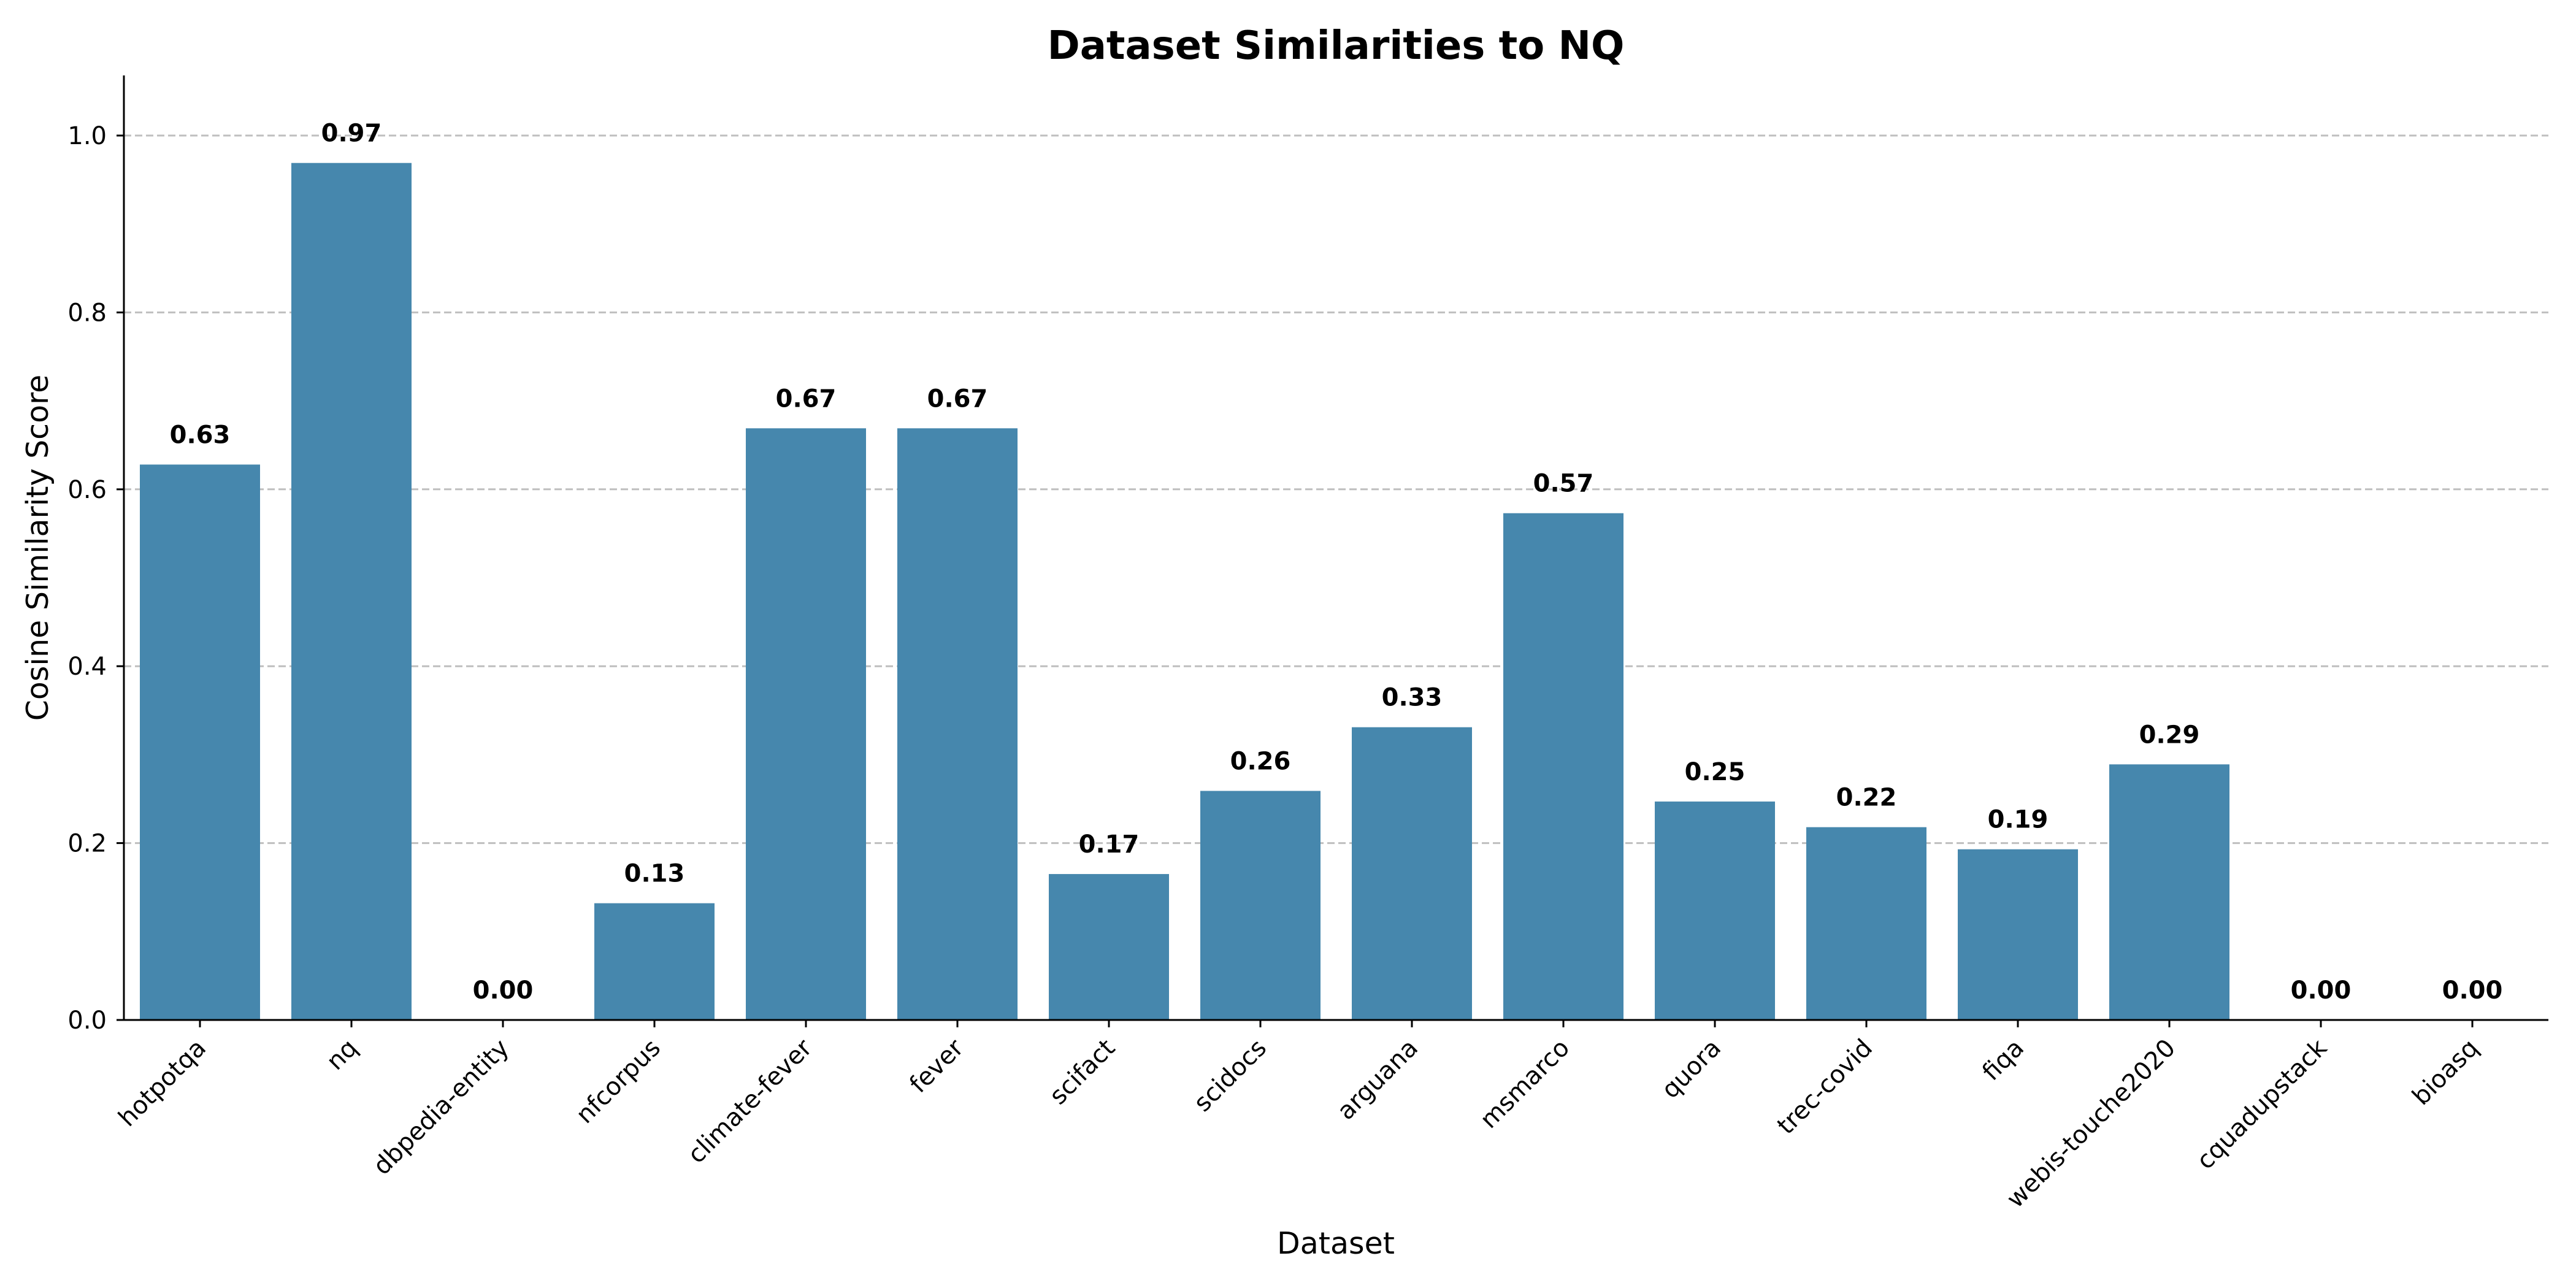 This screenshot has width=2576, height=1288. What do you see at coordinates (1715, 910) in the screenshot?
I see `bar-quora` at bounding box center [1715, 910].